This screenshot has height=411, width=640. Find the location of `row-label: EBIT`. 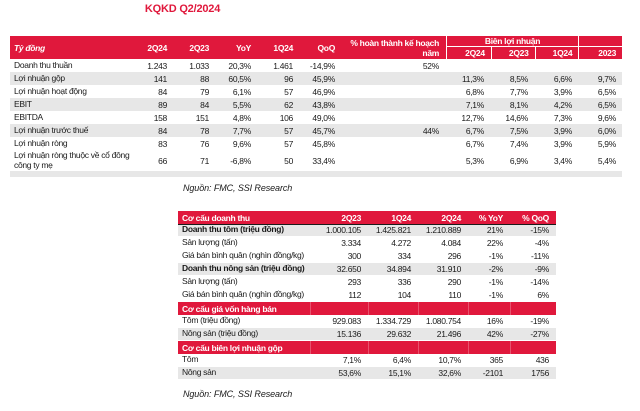

row-label: EBIT is located at coordinates (23, 103).